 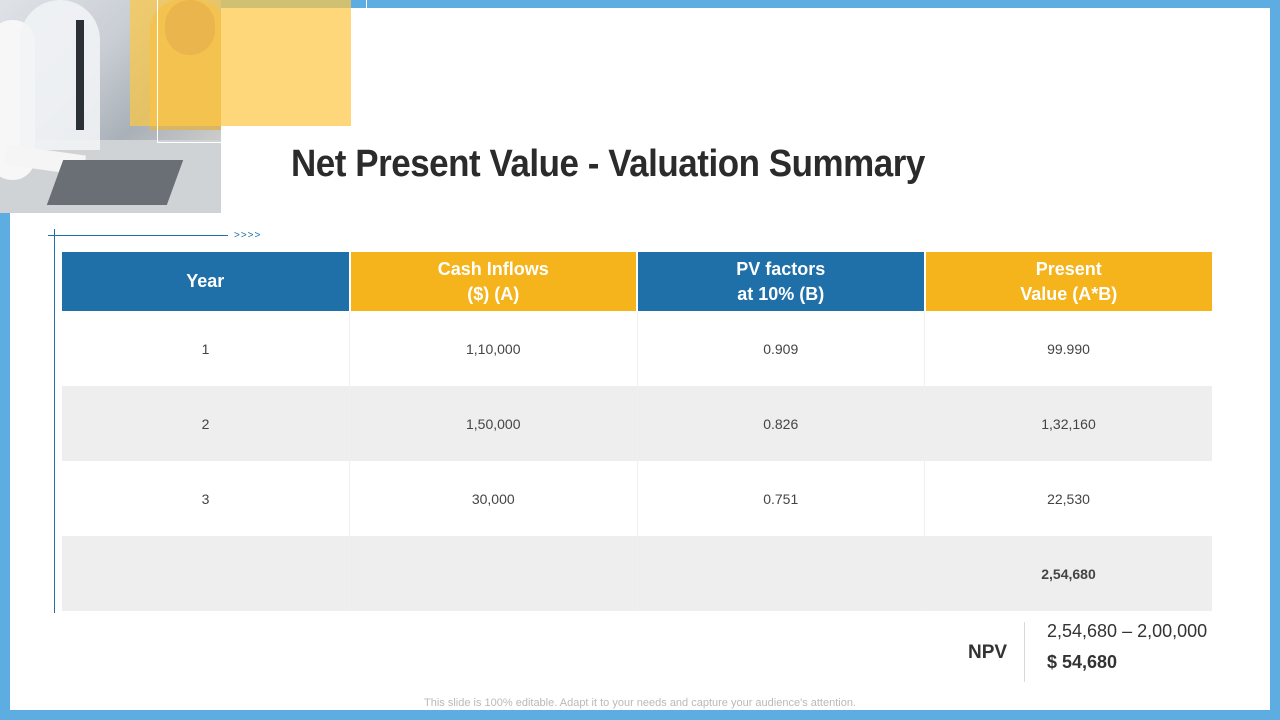 I want to click on cell-cash-inflow: 30,000, so click(x=493, y=498).